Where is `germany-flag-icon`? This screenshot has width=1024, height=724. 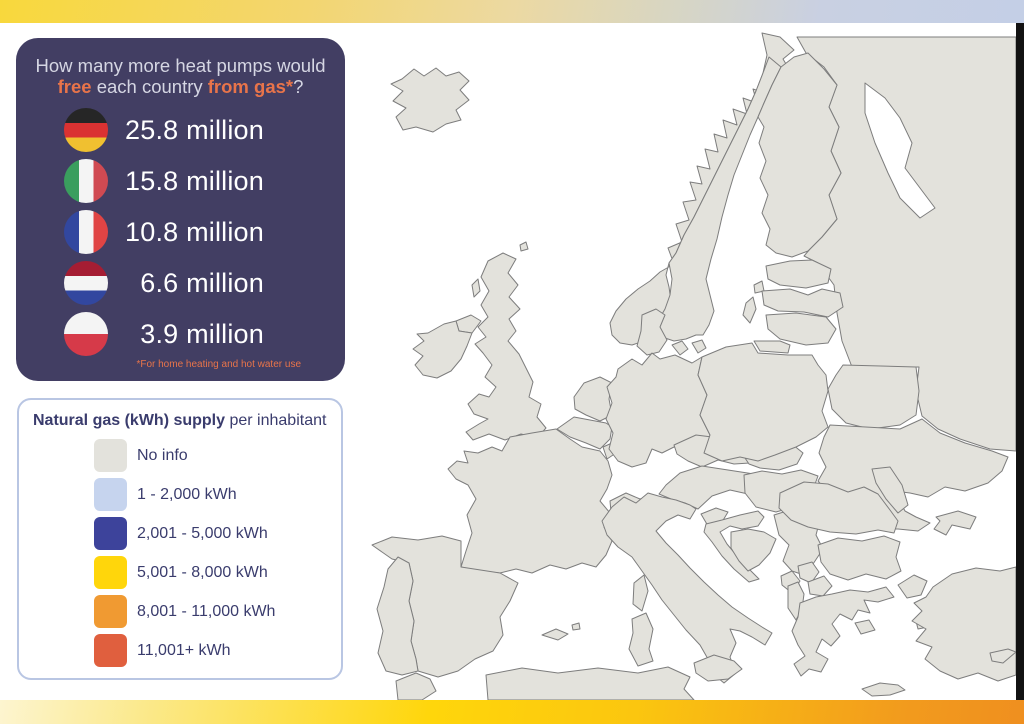
germany-flag-icon is located at coordinates (86, 130).